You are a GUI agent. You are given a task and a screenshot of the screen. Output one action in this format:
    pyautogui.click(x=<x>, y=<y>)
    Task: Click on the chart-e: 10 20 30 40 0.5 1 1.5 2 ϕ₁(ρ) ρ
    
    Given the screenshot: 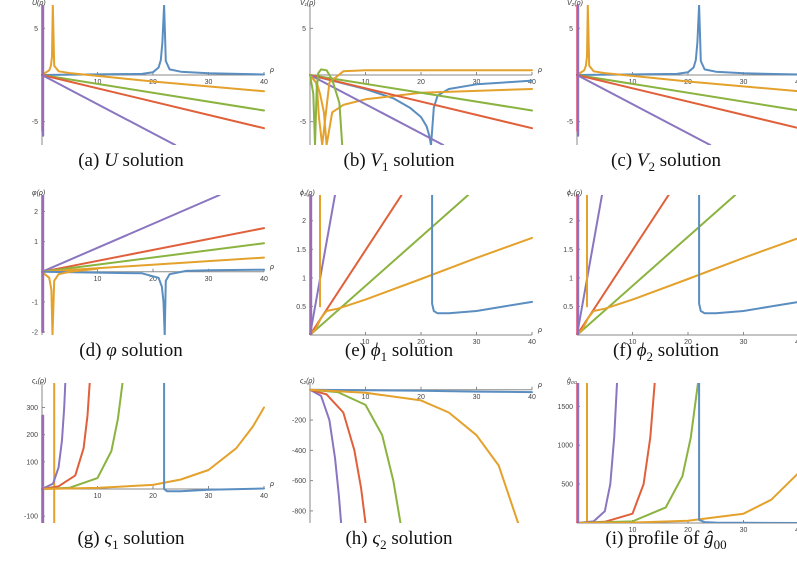 What is the action you would take?
    pyautogui.click(x=419, y=268)
    